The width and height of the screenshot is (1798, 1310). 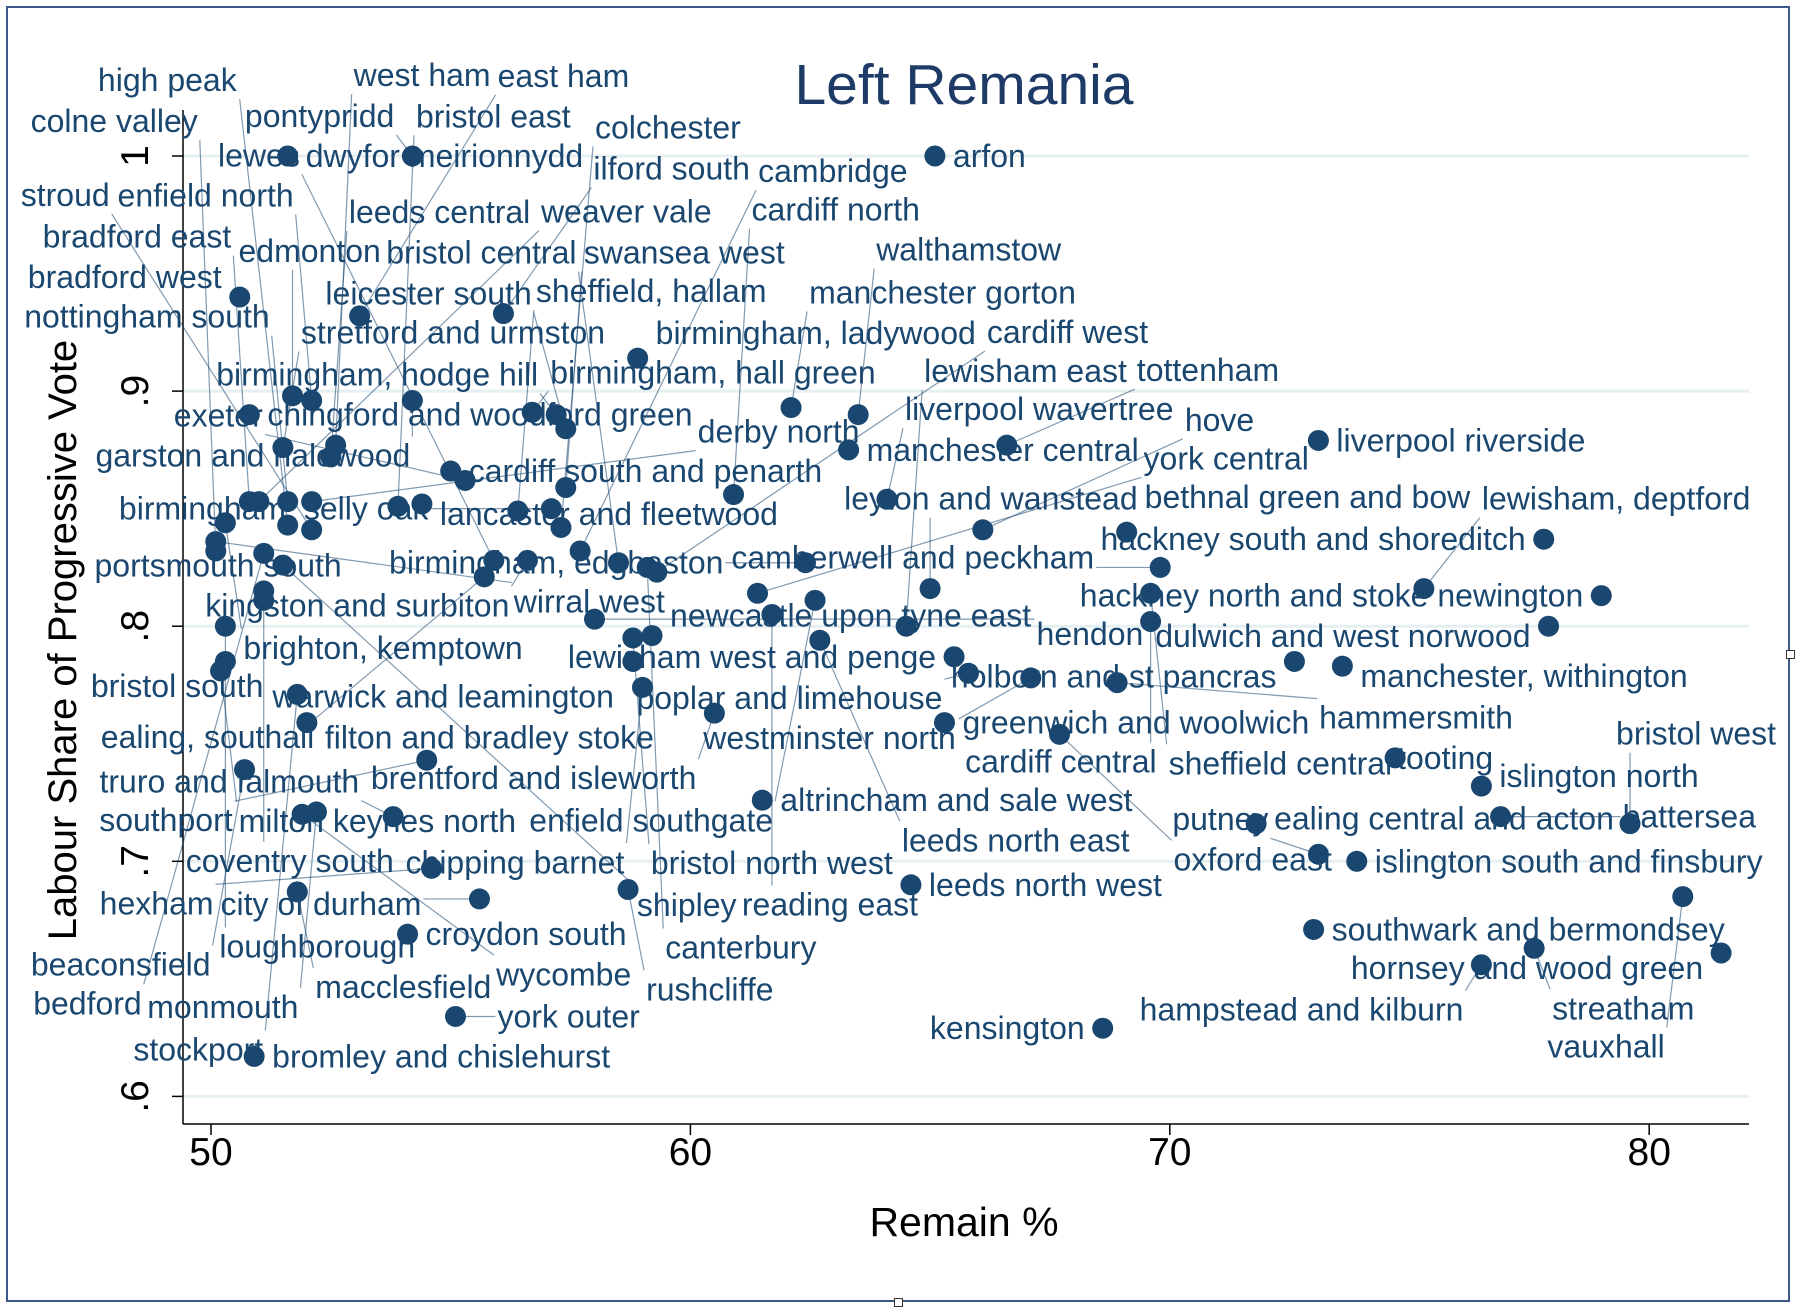 What do you see at coordinates (135, 391) in the screenshot?
I see `y-tick-label: .9` at bounding box center [135, 391].